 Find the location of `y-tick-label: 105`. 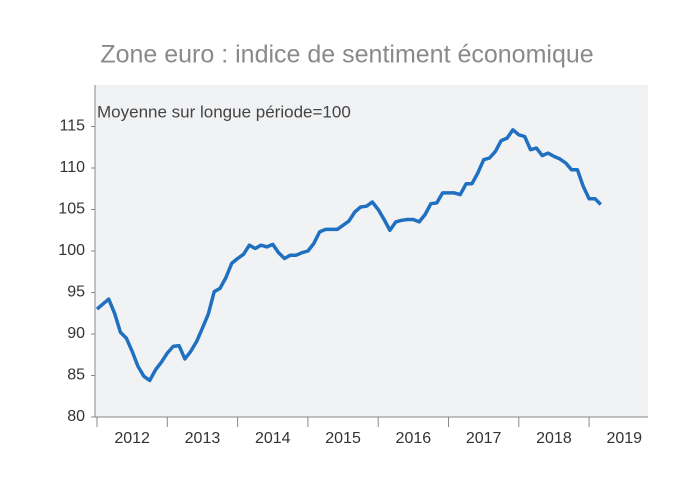

y-tick-label: 105 is located at coordinates (71, 209).